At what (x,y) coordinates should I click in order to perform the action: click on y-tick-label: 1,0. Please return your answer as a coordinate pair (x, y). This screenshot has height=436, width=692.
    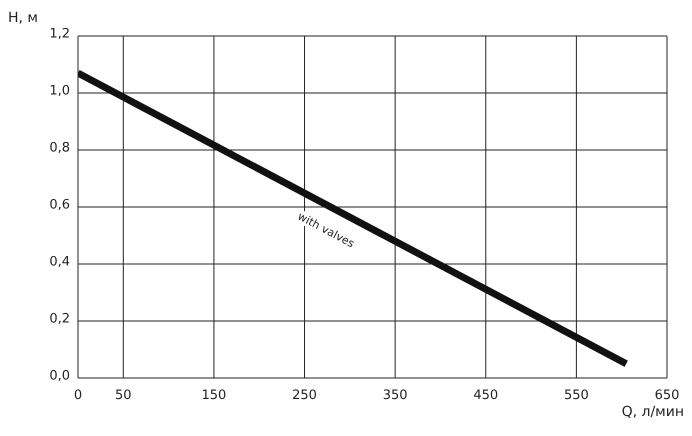
    Looking at the image, I should click on (59, 91).